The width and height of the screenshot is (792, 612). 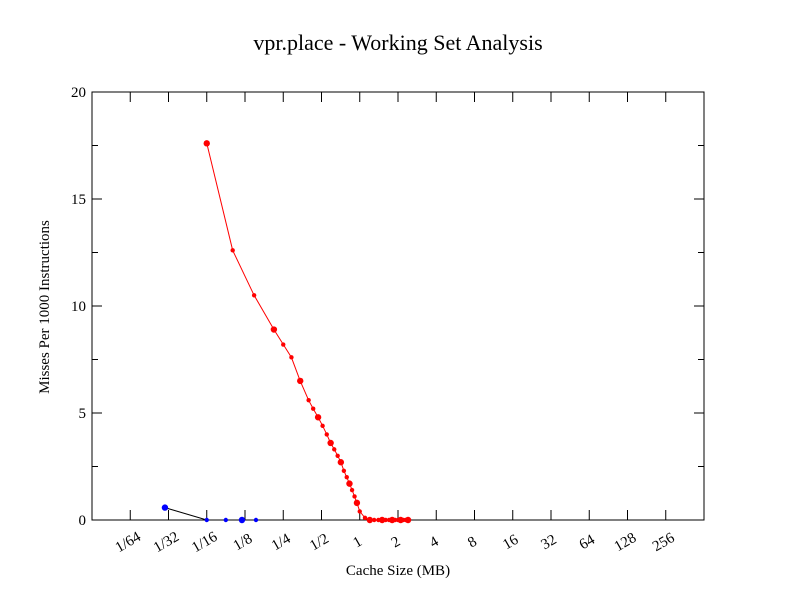 What do you see at coordinates (434, 542) in the screenshot?
I see `x-tick-label: 4` at bounding box center [434, 542].